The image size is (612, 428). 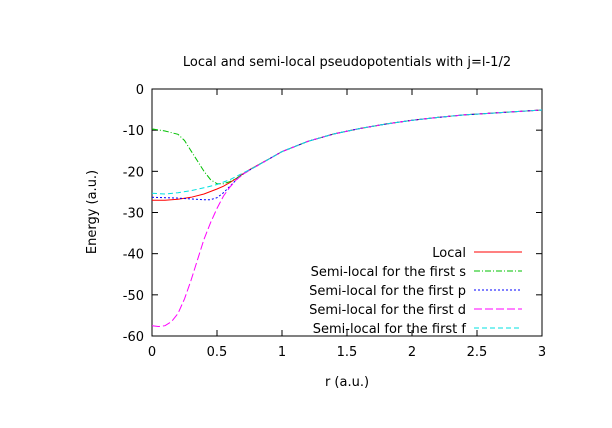 What do you see at coordinates (133, 255) in the screenshot?
I see `y-tick-label: -40` at bounding box center [133, 255].